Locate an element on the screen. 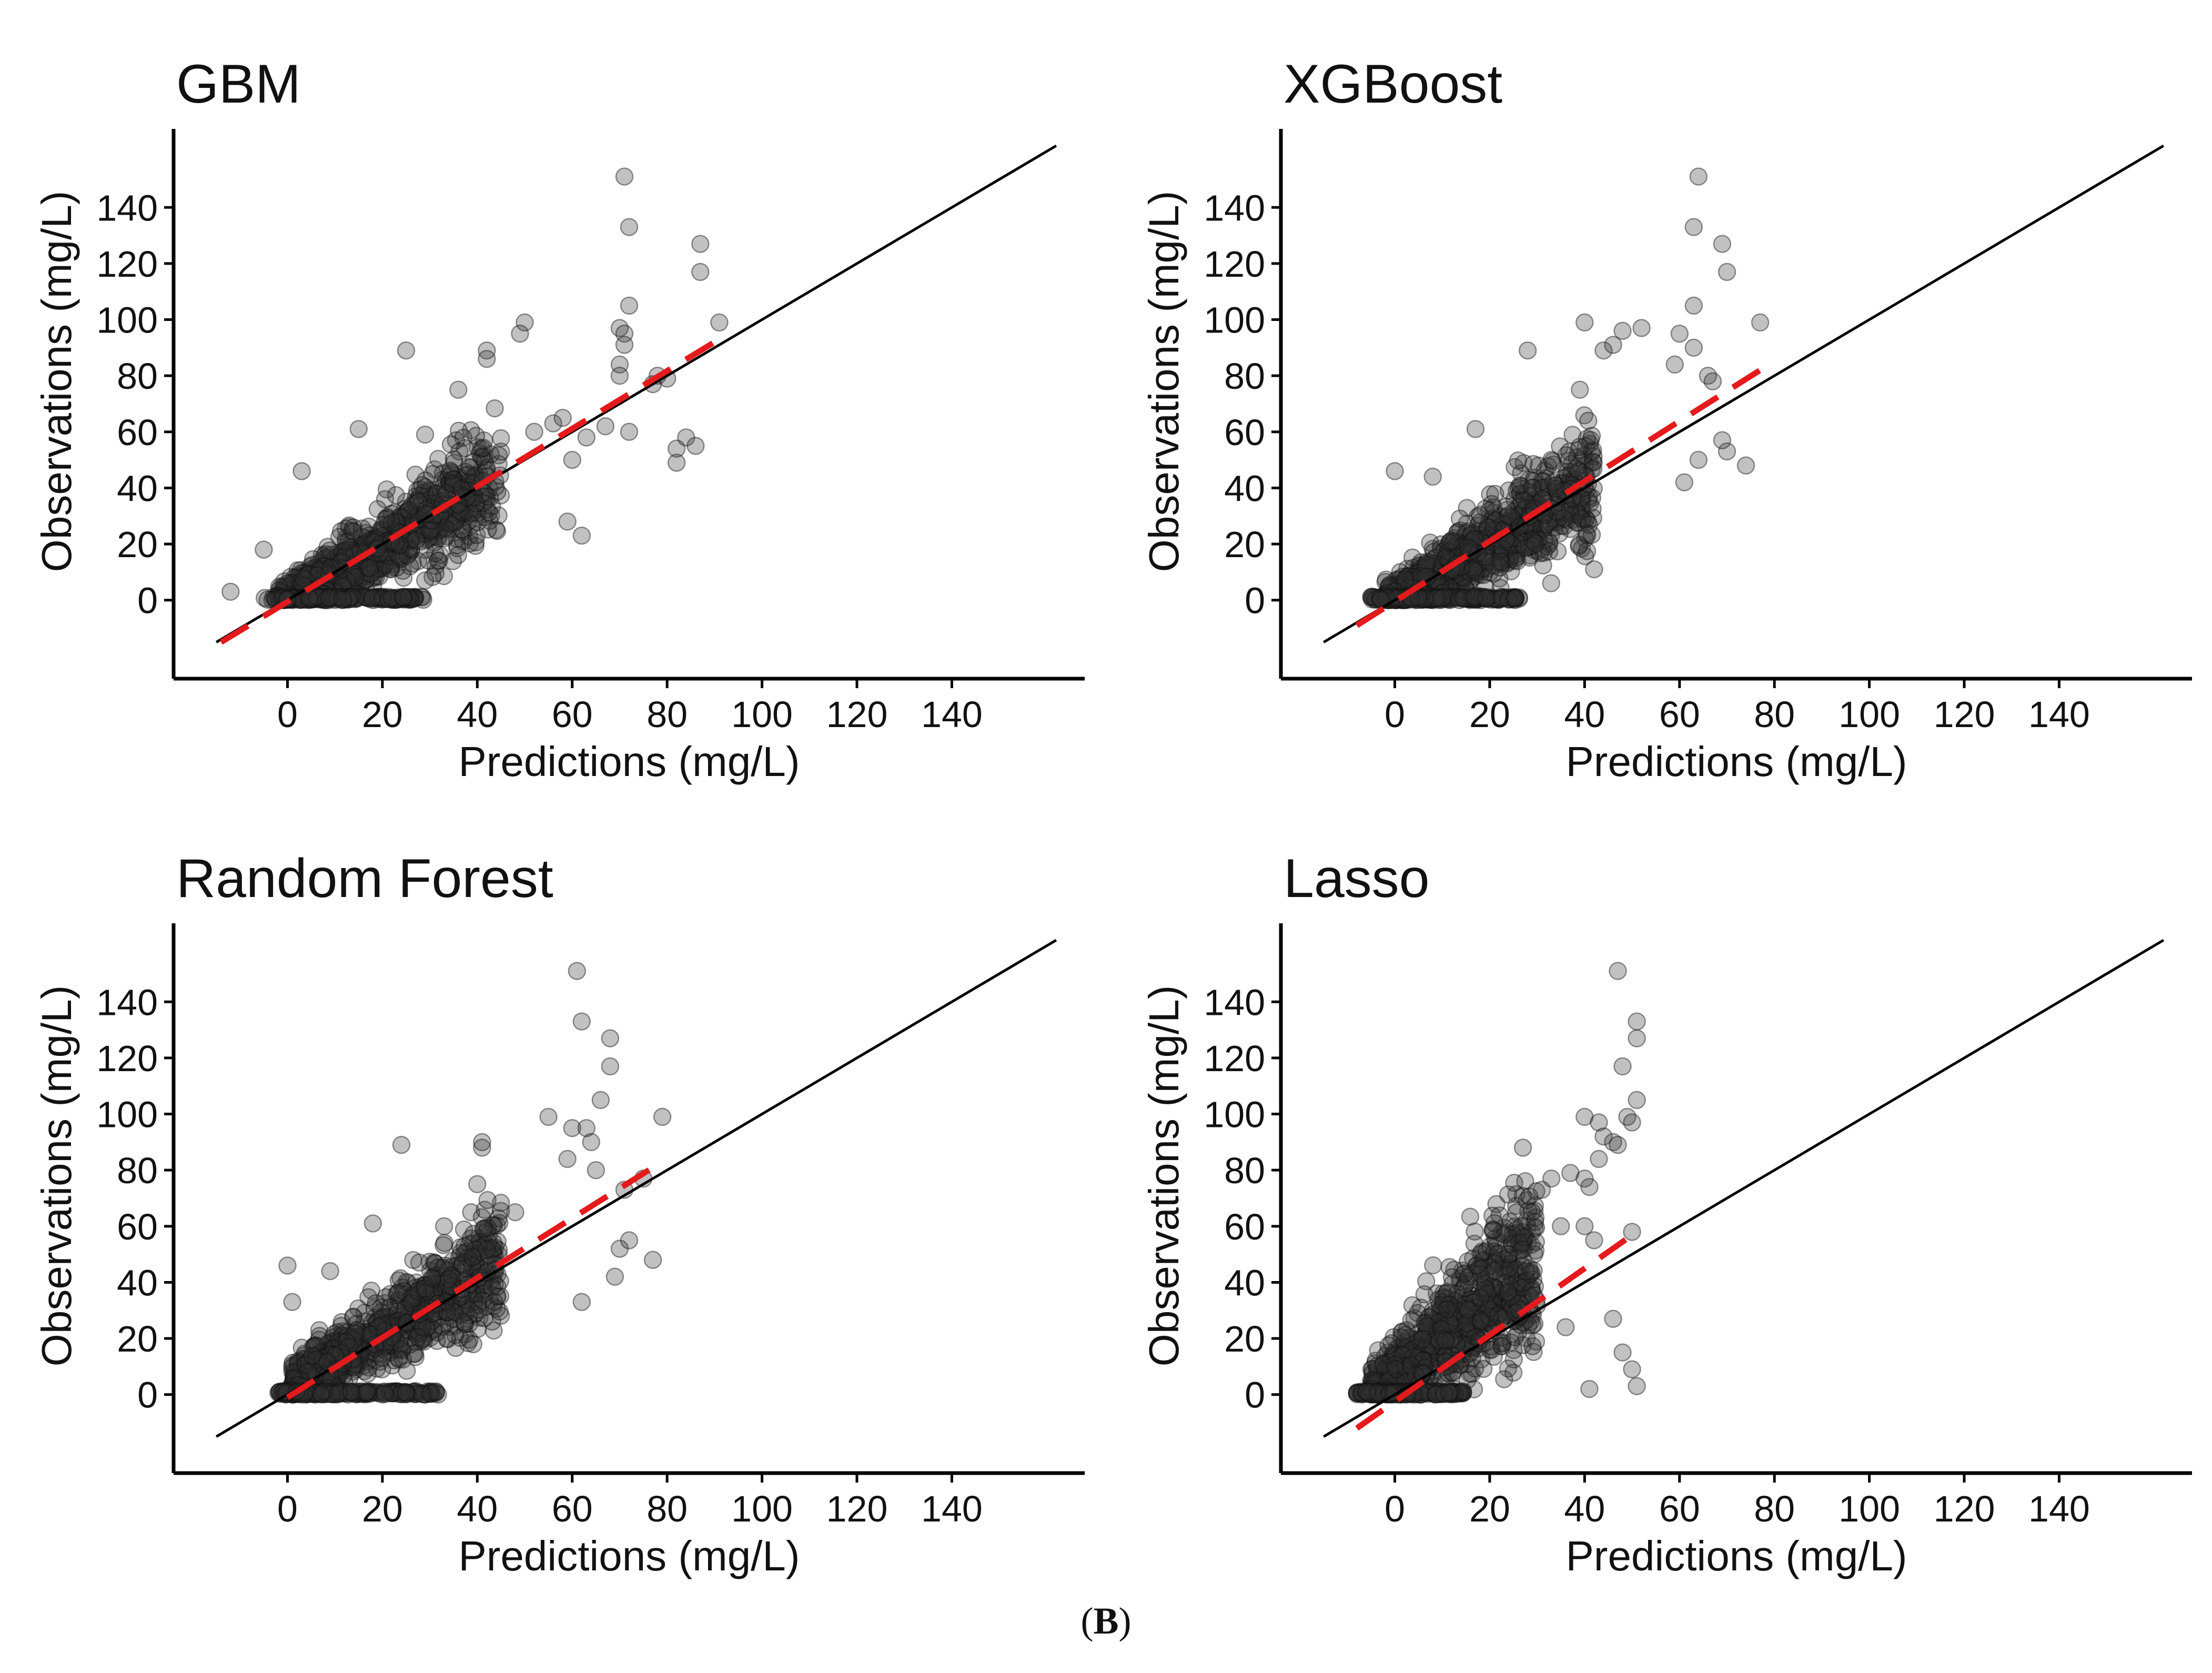 Image resolution: width=2212 pixels, height=1673 pixels. panel-bg is located at coordinates (629, 404).